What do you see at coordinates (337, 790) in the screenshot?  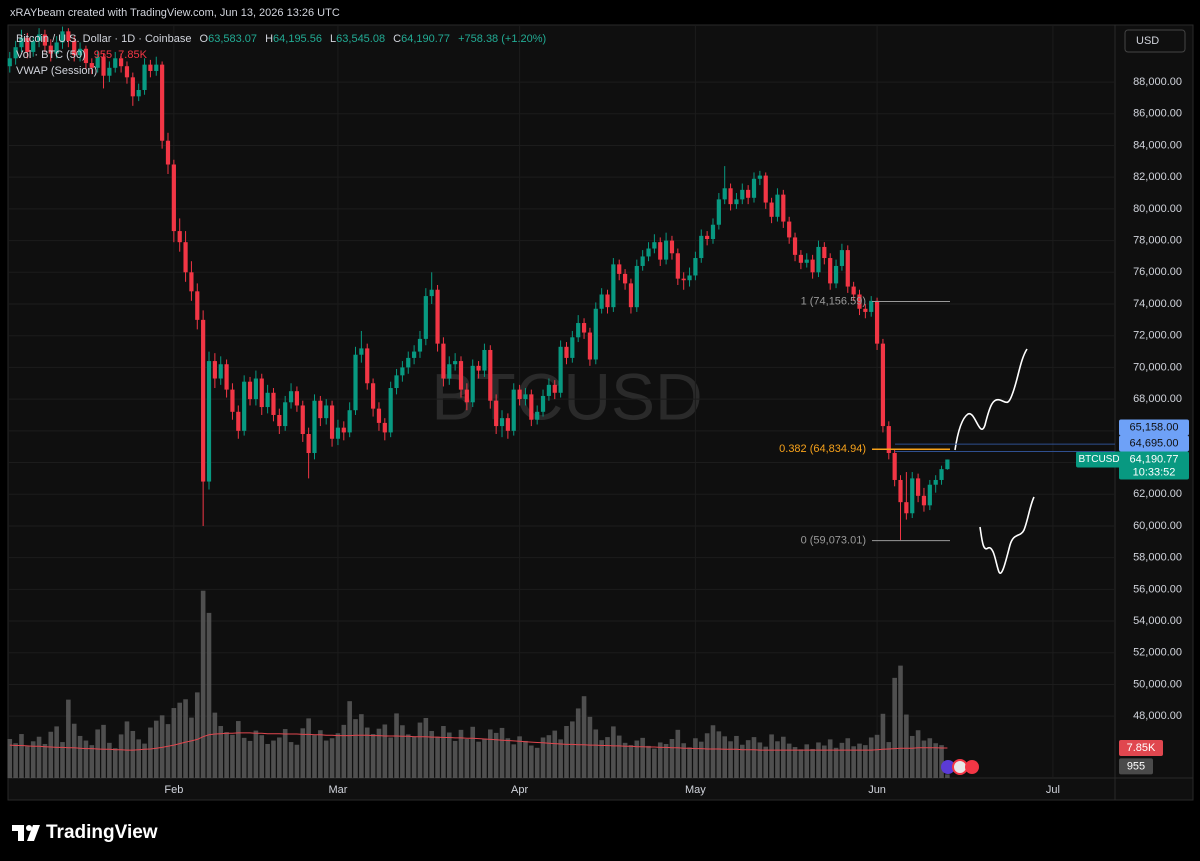 I see `x-tick-label: Mar` at bounding box center [337, 790].